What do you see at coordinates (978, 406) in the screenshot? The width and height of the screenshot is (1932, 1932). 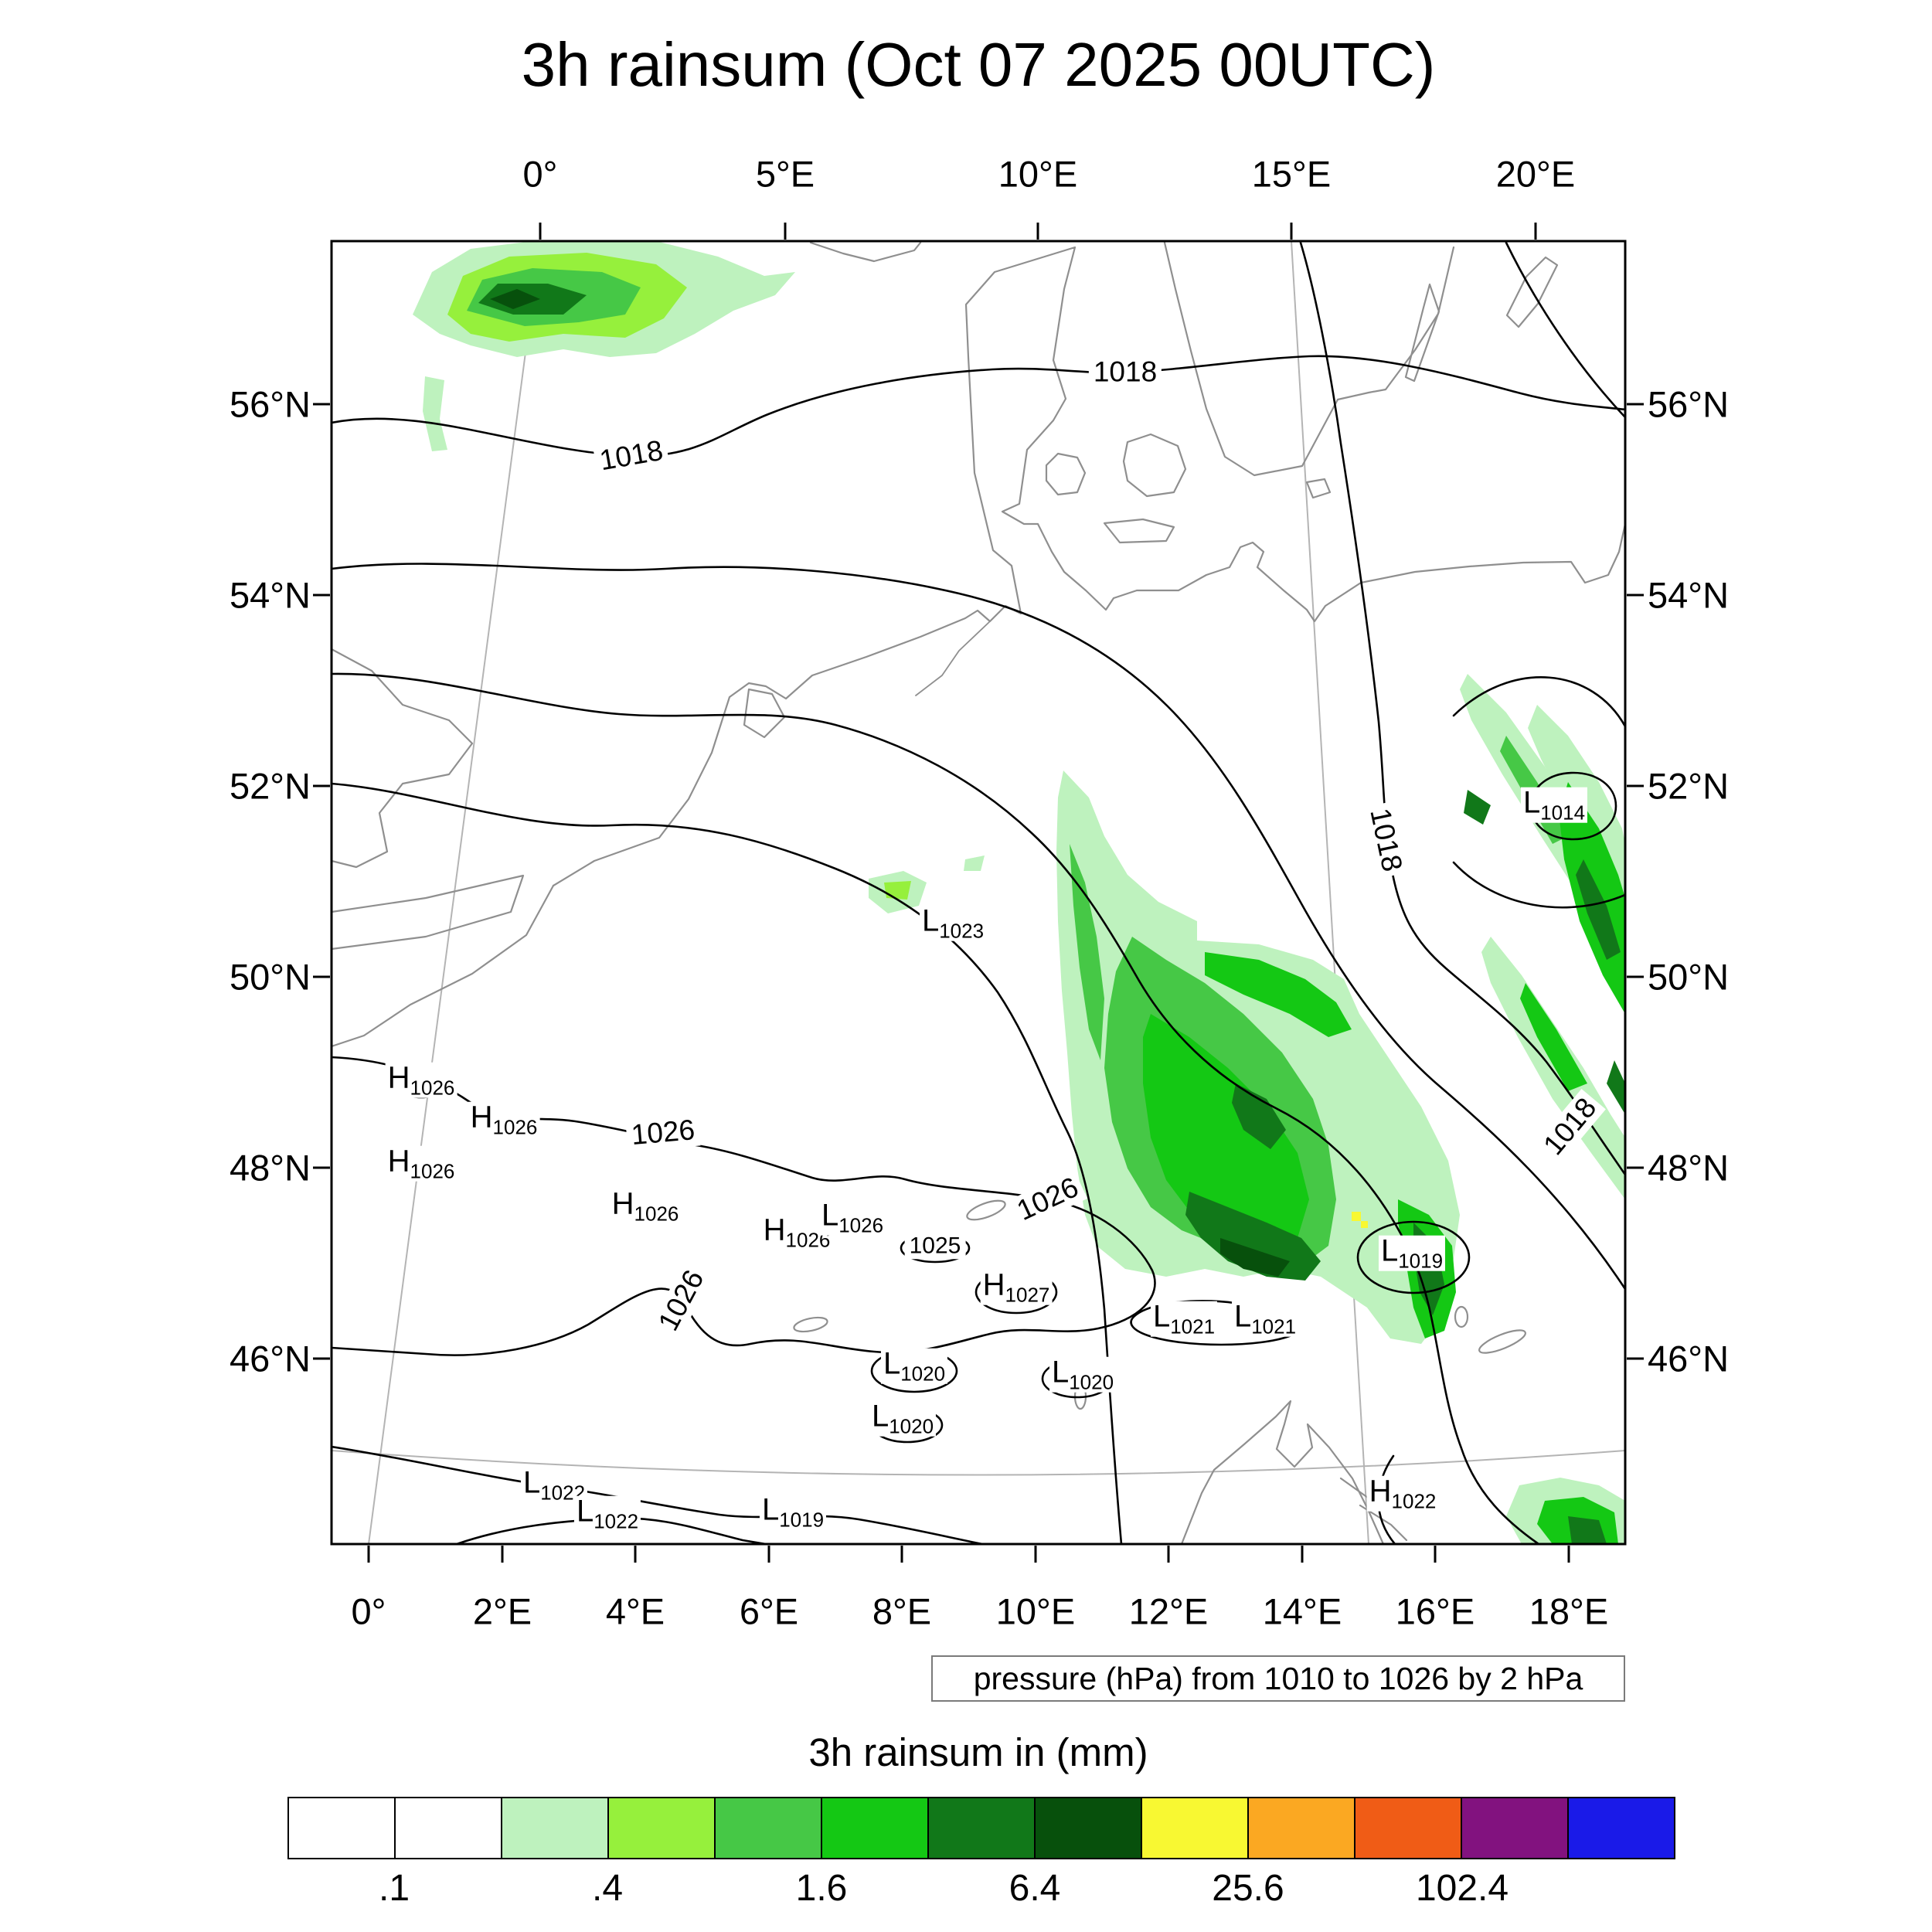 I see `contour-1018-north` at bounding box center [978, 406].